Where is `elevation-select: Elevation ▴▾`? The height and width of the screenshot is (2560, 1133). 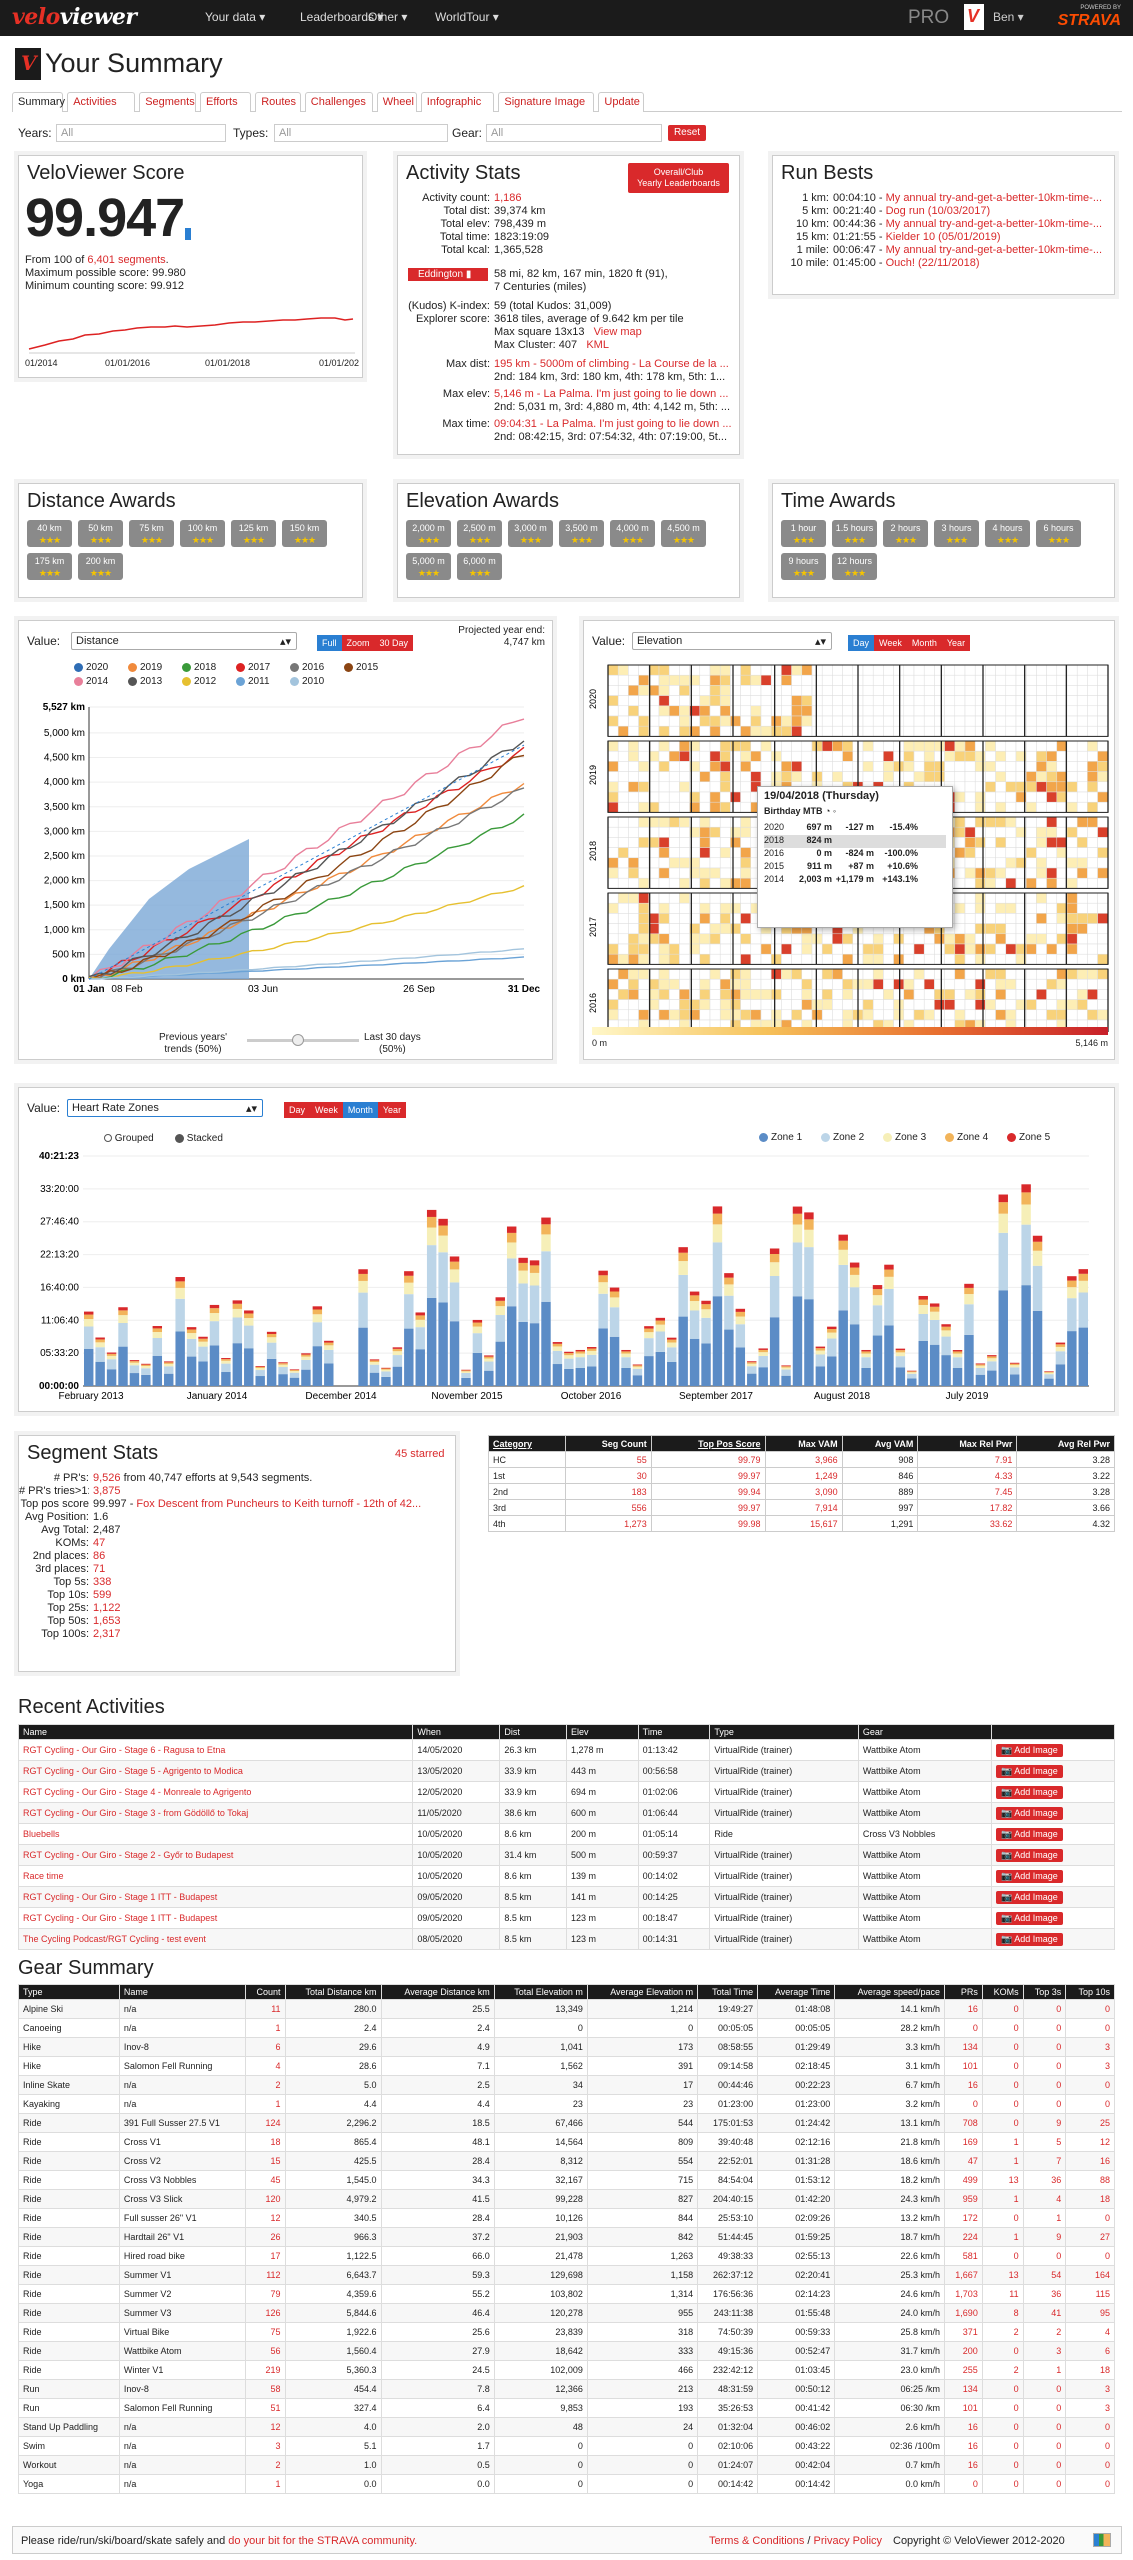 elevation-select: Elevation ▴▾ is located at coordinates (732, 641).